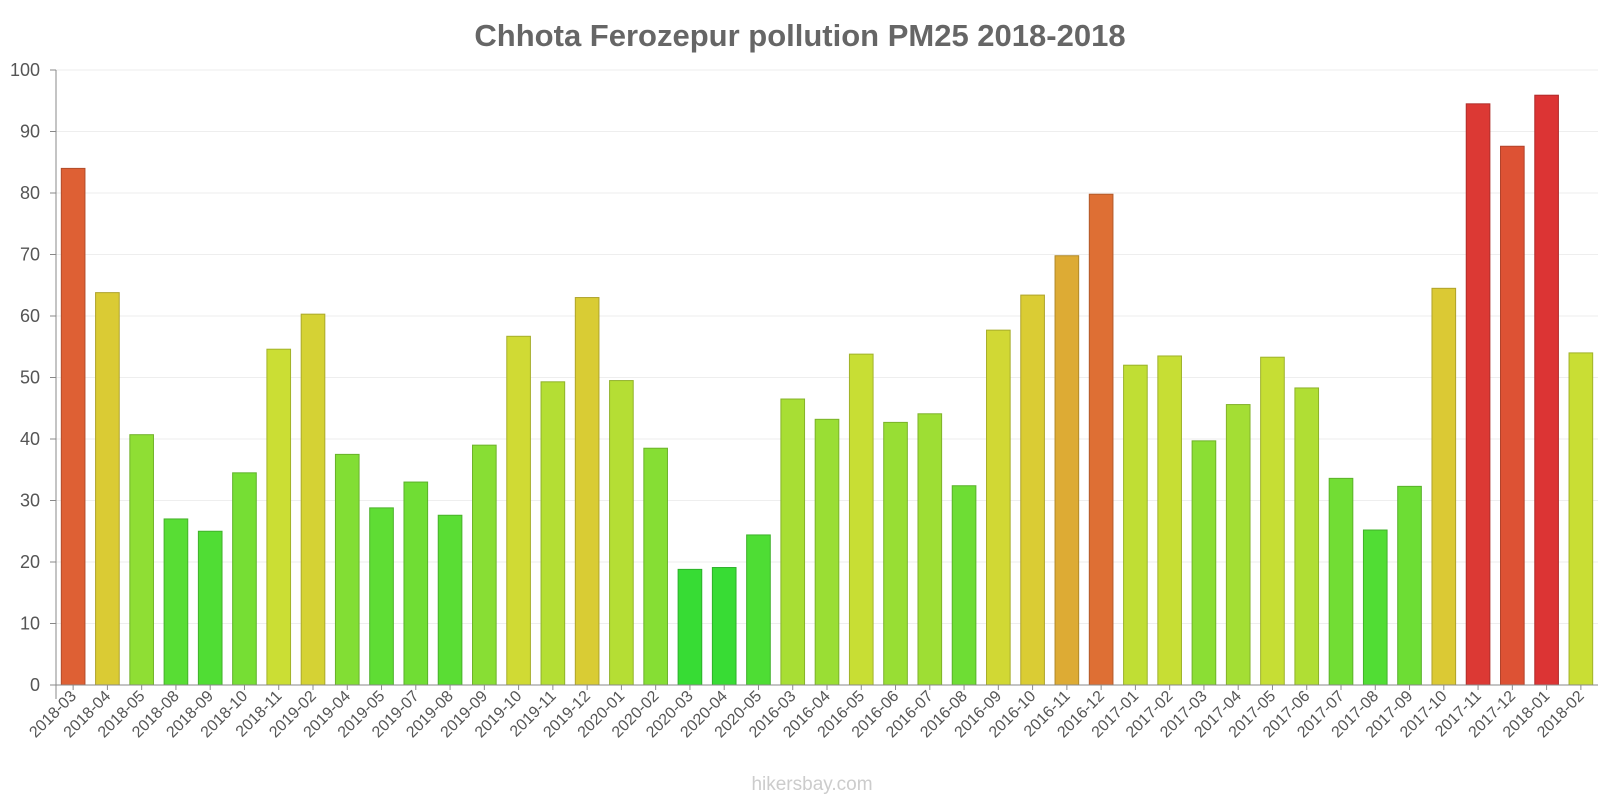 The width and height of the screenshot is (1600, 800). Describe the element at coordinates (30, 255) in the screenshot. I see `y-tick-label: 70` at that location.